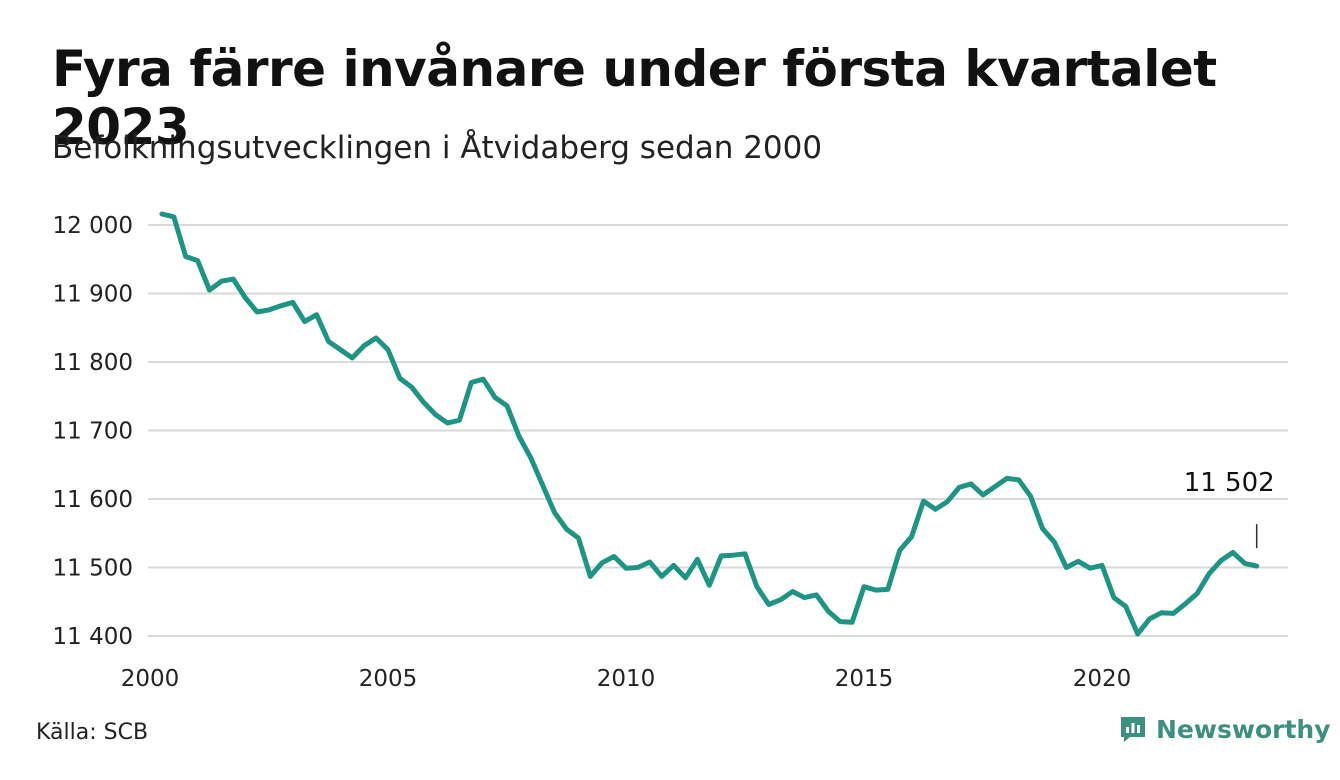 This screenshot has width=1340, height=780. I want to click on y-tick-label: 11 900, so click(93, 295).